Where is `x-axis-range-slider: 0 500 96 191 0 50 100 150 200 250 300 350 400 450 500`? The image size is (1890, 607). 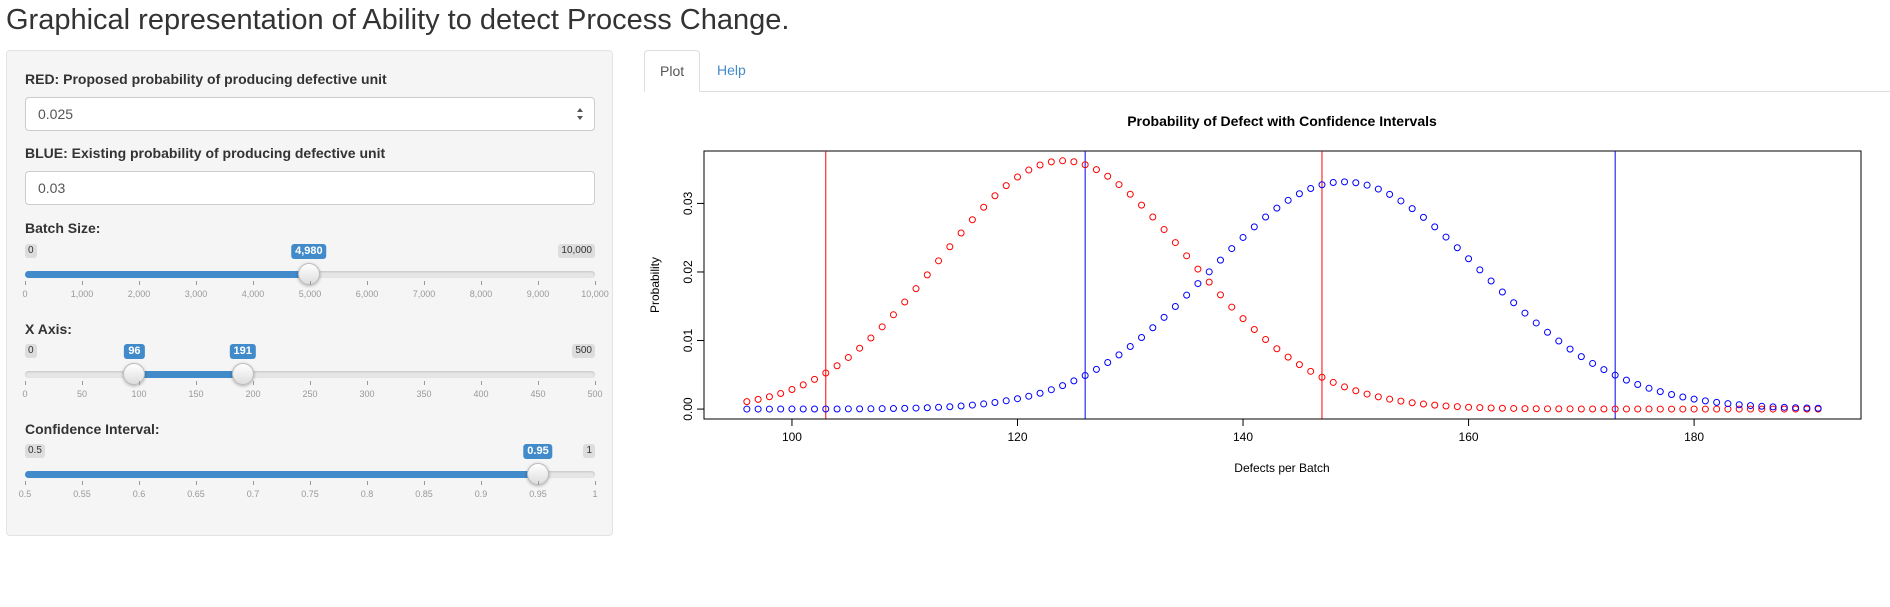
x-axis-range-slider: 0 500 96 191 0 50 100 150 200 250 300 350 400 450 500 is located at coordinates (312, 375).